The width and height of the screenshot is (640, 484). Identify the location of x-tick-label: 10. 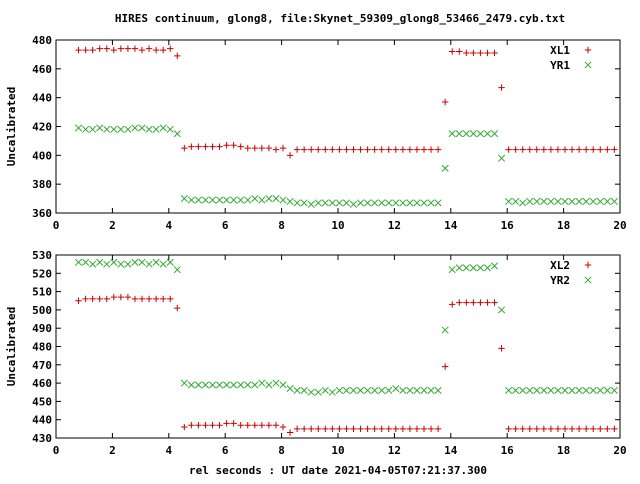
(337, 225).